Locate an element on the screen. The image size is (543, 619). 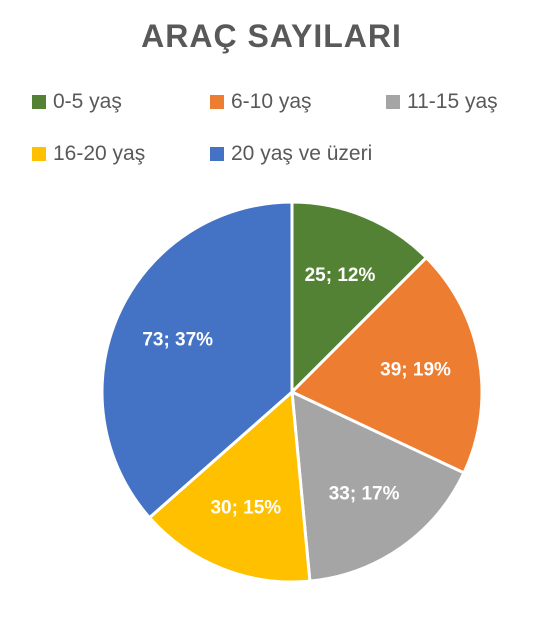
legend-item-0-5: 0-5 yaş is located at coordinates (77, 102).